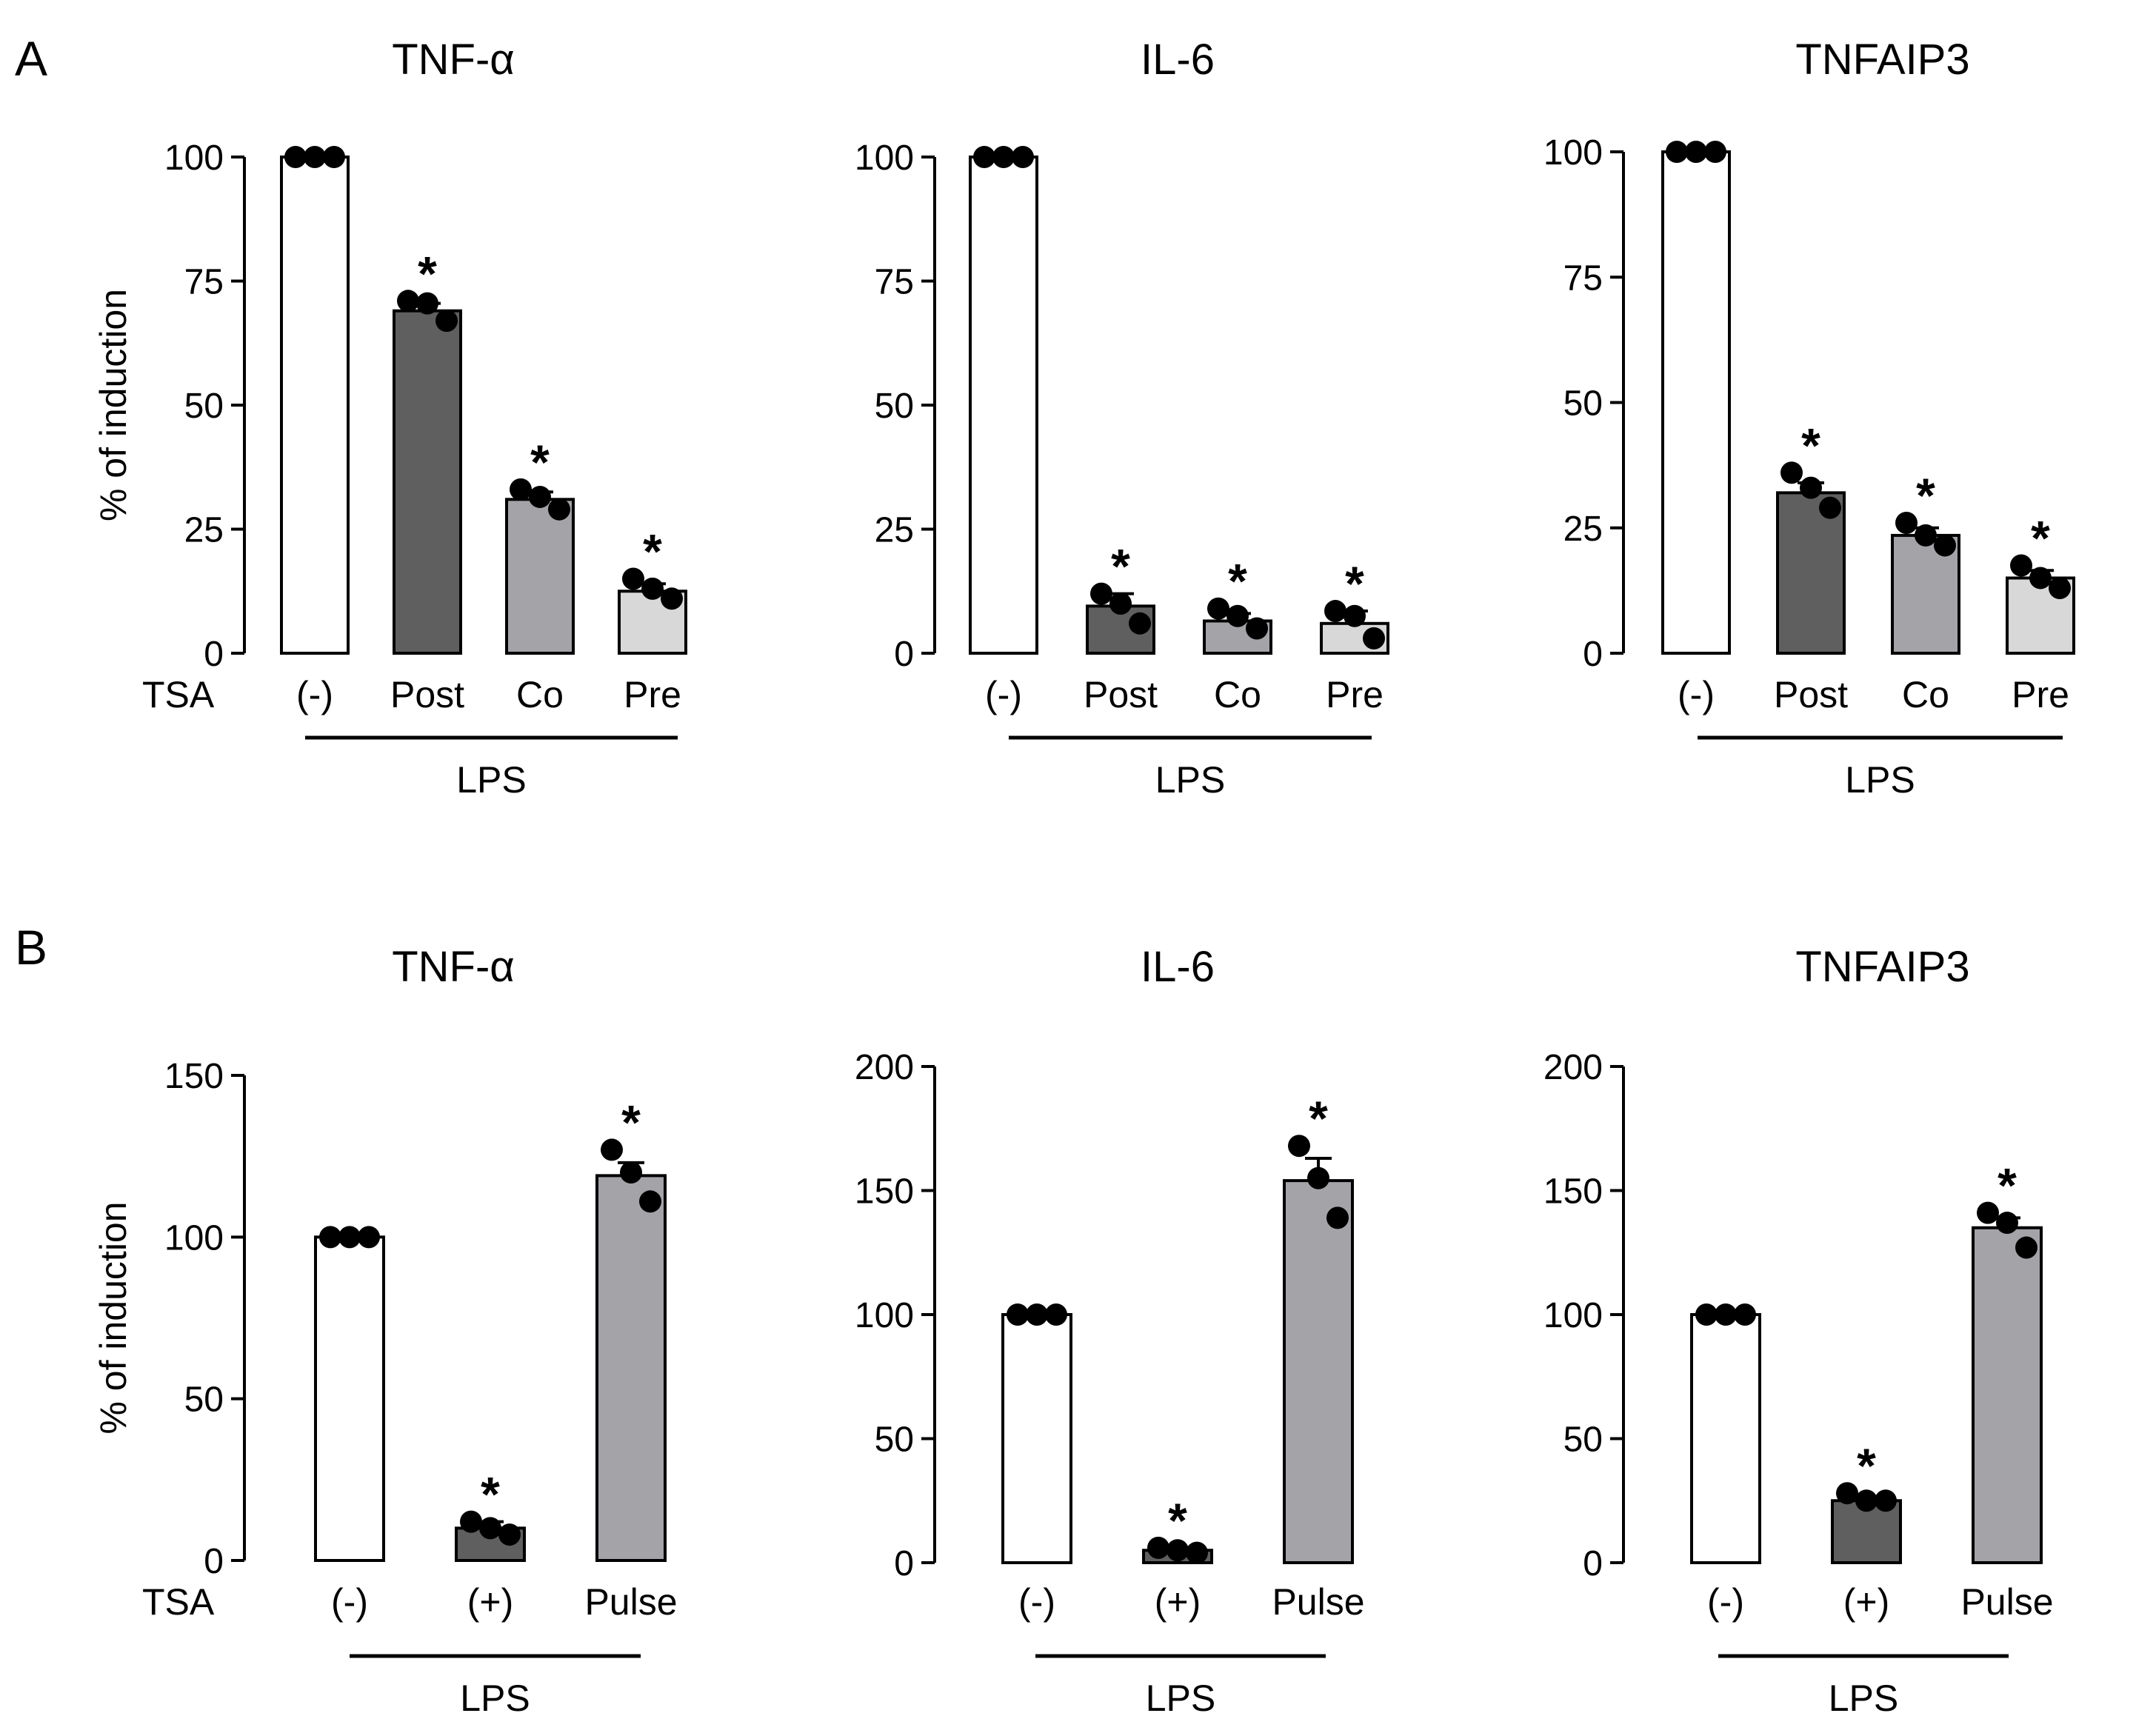  Describe the element at coordinates (1926, 695) in the screenshot. I see `category-label: Co` at that location.